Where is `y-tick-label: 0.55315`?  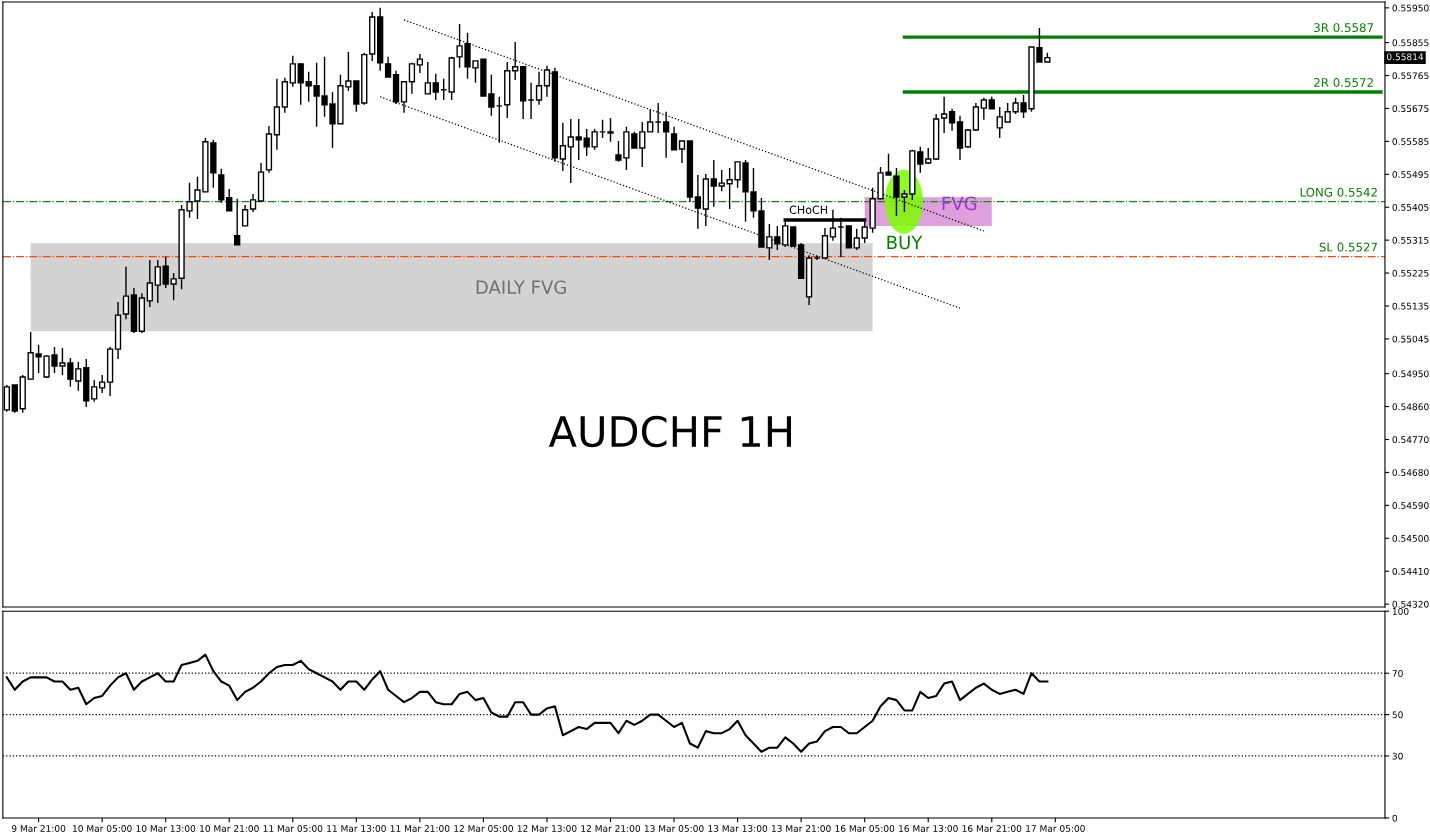 y-tick-label: 0.55315 is located at coordinates (1410, 240).